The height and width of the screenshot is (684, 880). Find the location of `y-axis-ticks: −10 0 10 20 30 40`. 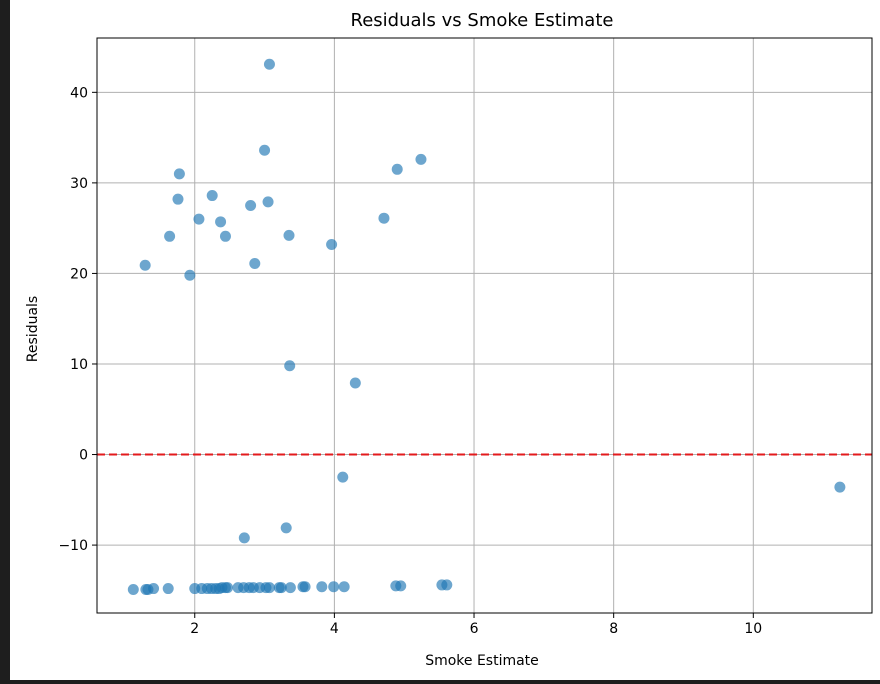

y-axis-ticks: −10 0 10 20 30 40 is located at coordinates (77, 319).